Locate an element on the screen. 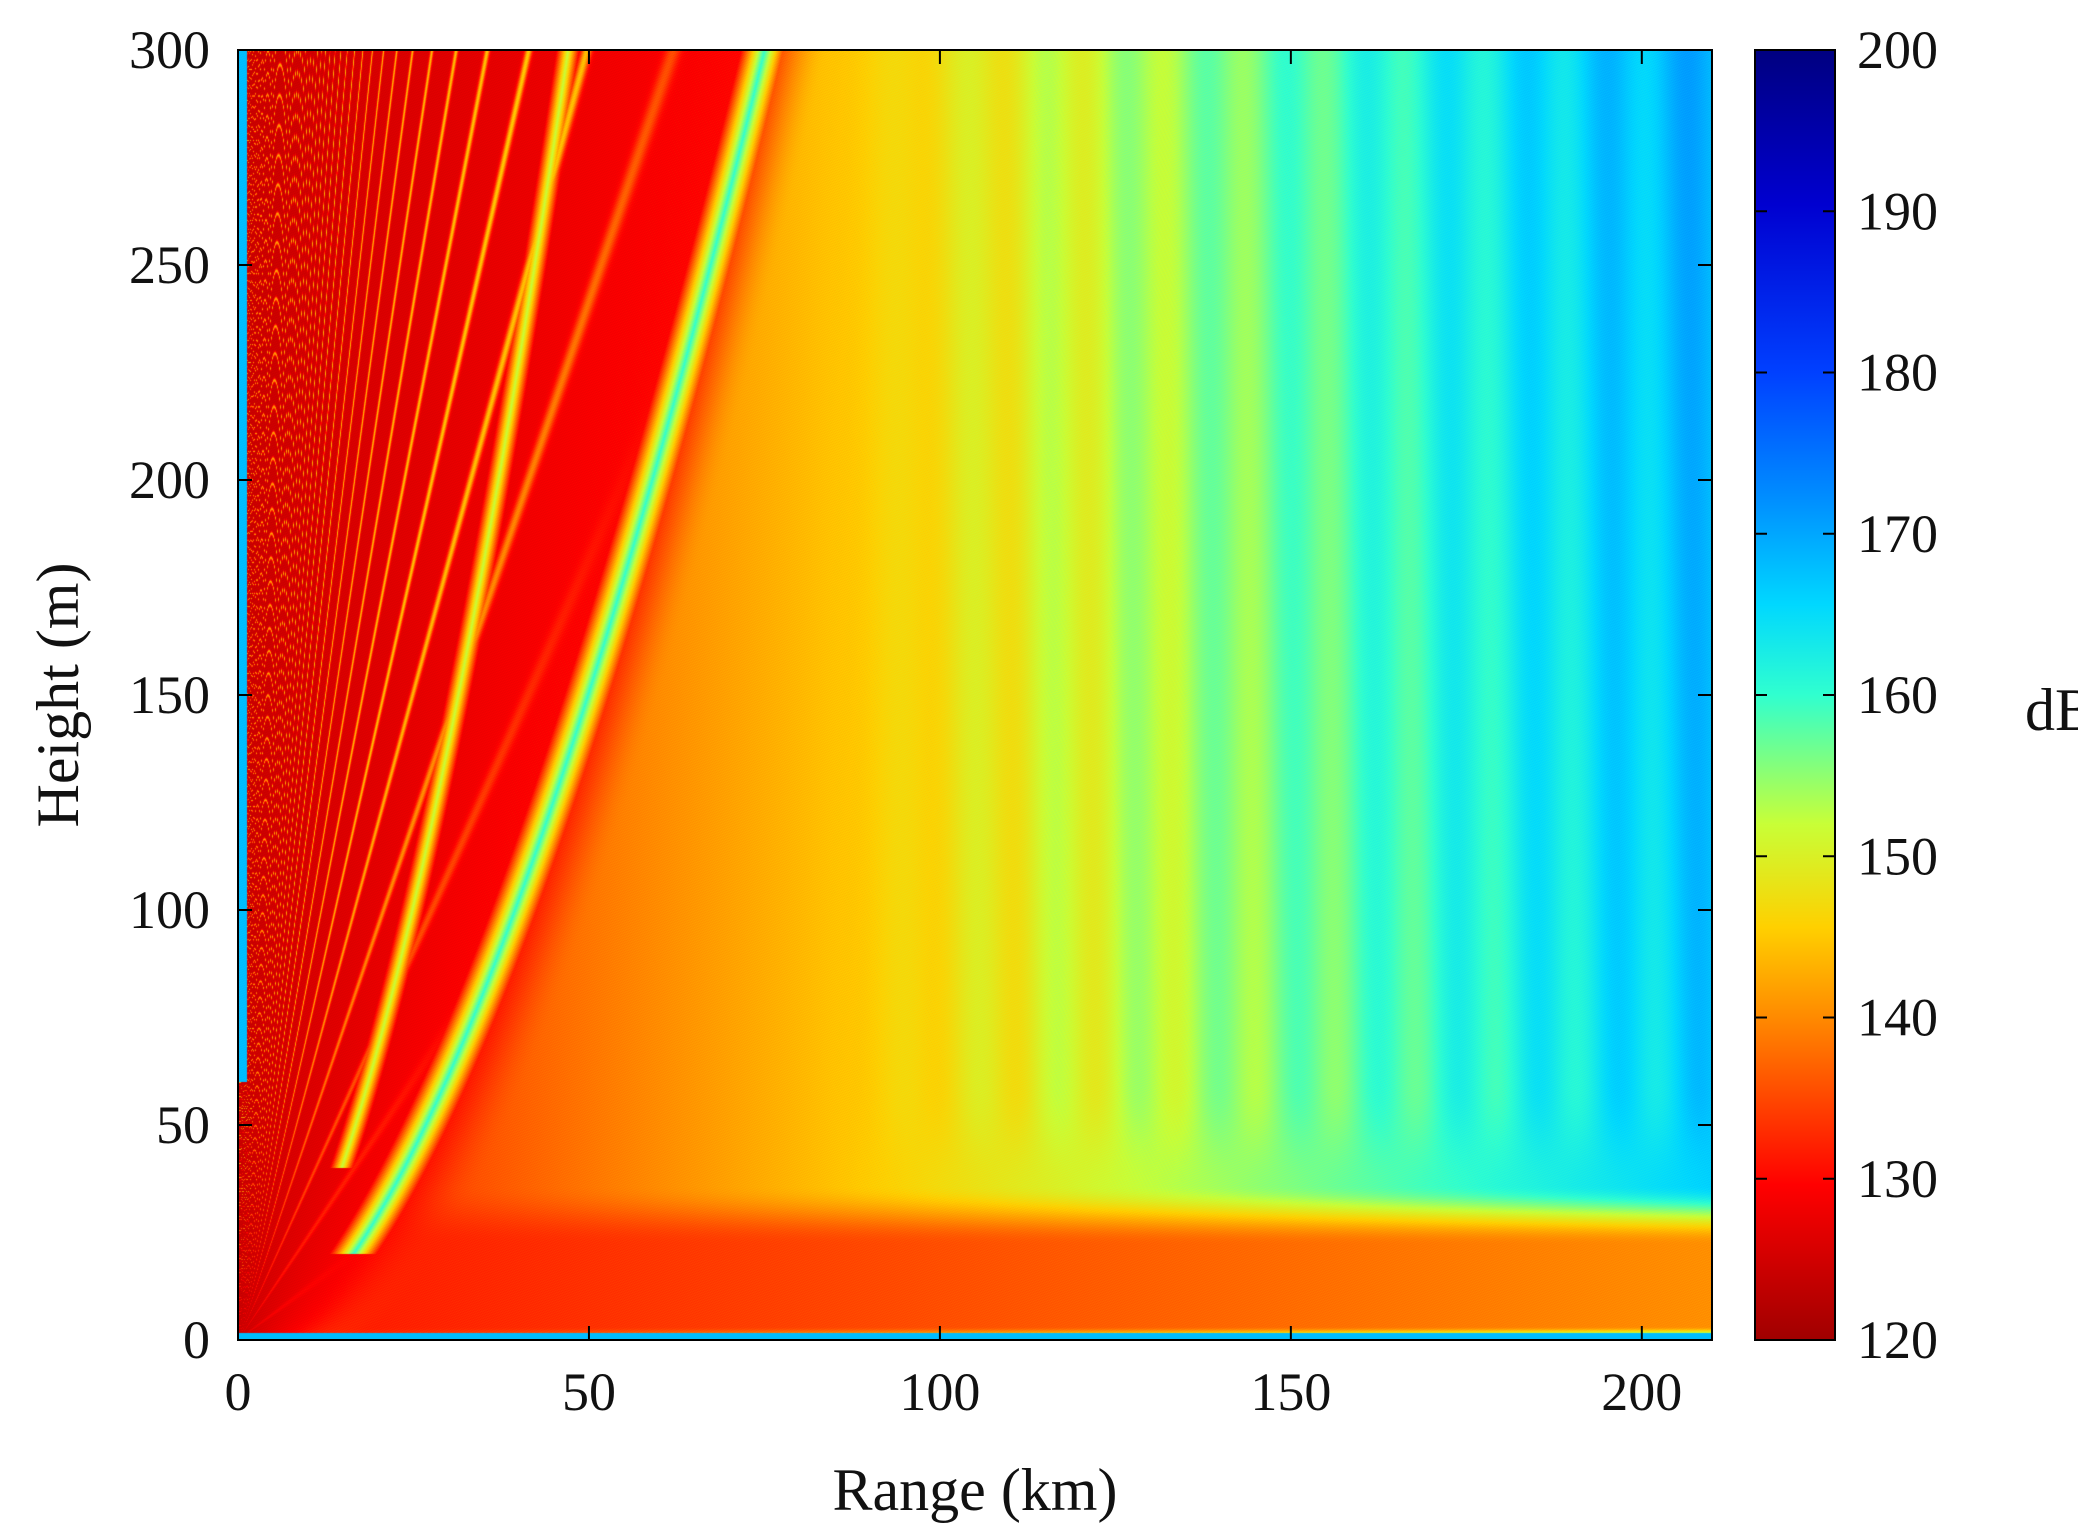 This screenshot has width=2078, height=1539. colorbar-tick-label: 120 is located at coordinates (1897, 1340).